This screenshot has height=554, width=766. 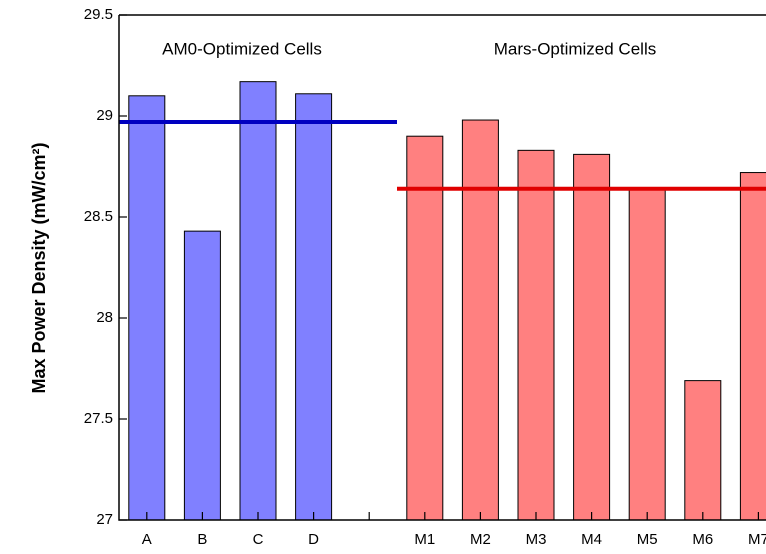 I want to click on x-tick-label: M4, so click(x=591, y=539).